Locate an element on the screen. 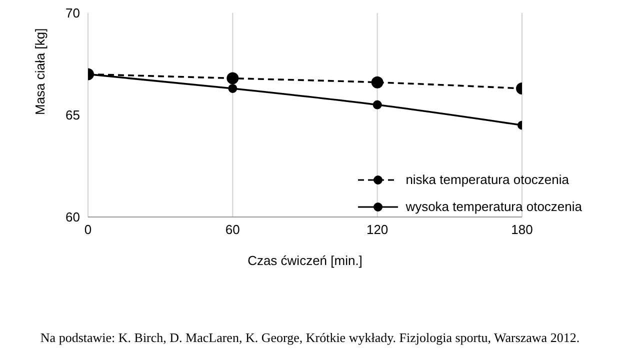  legend-label: niska temperatura otoczenia is located at coordinates (487, 179).